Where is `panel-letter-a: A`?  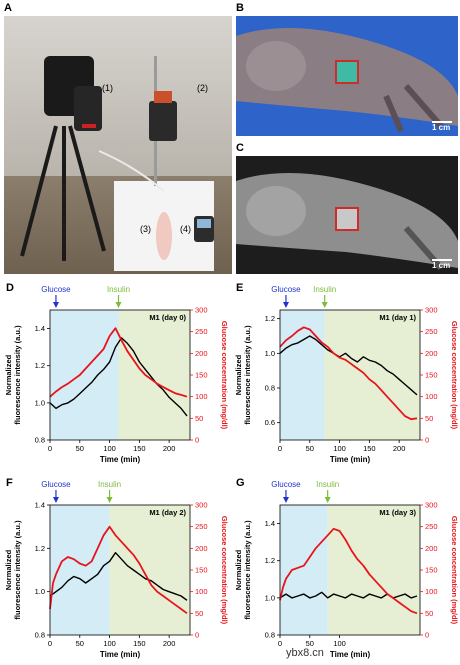
panel-letter-a: A is located at coordinates (8, 8).